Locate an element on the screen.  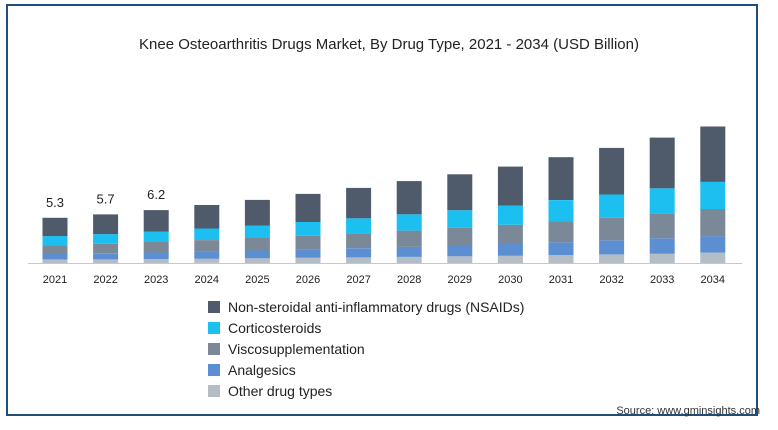
x-tick-label-2032: 2032 is located at coordinates (611, 280).